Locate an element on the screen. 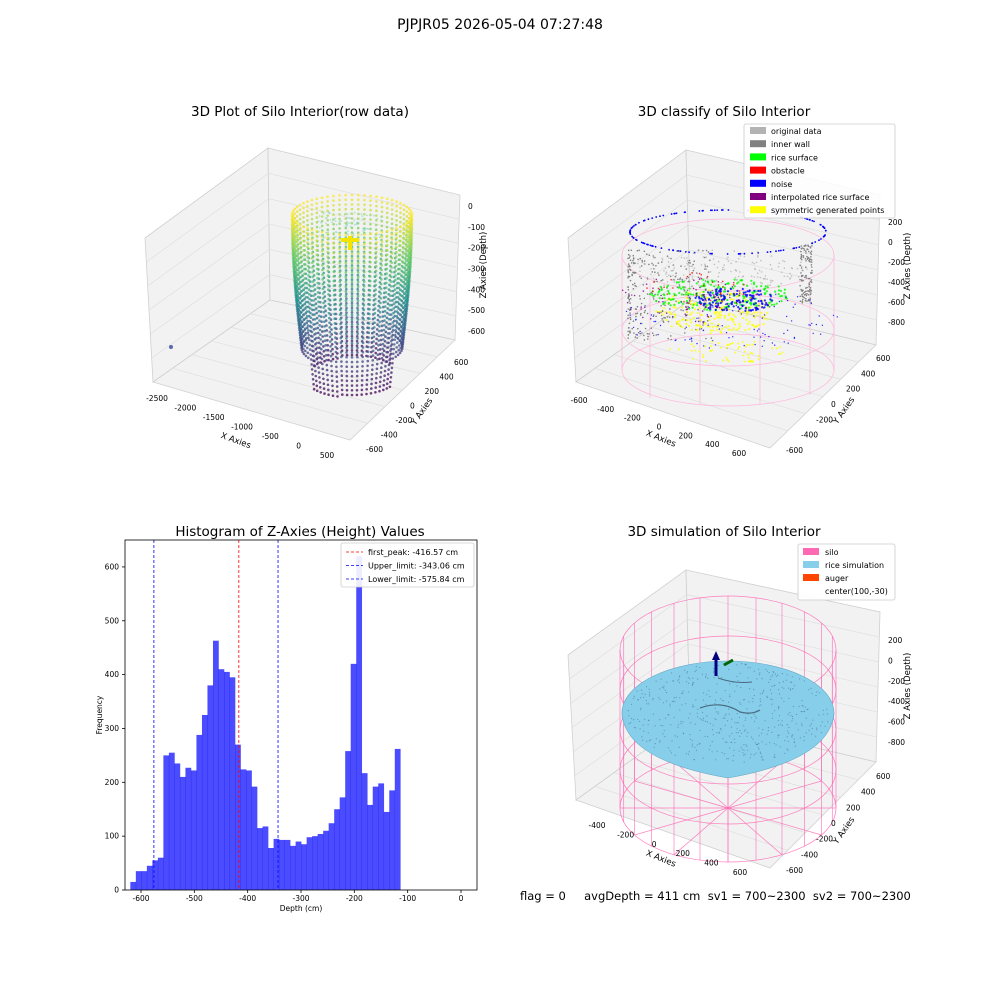  classify-y-tick: -200 is located at coordinates (824, 419).